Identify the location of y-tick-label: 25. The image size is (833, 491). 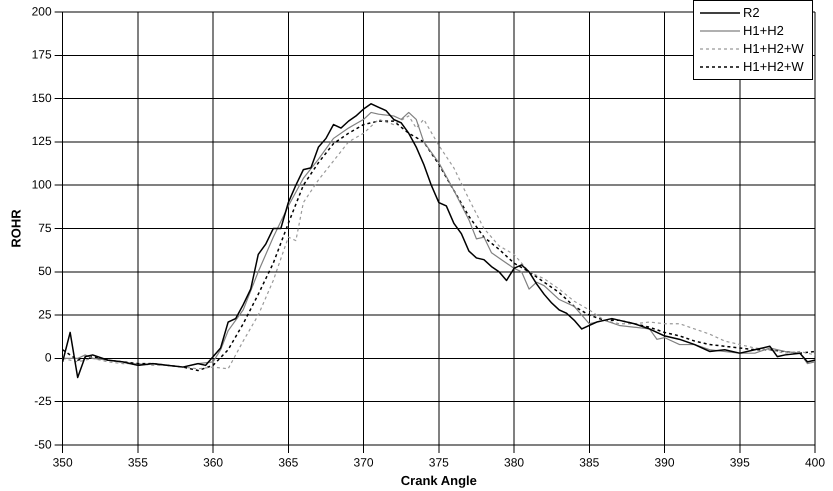
(45, 314).